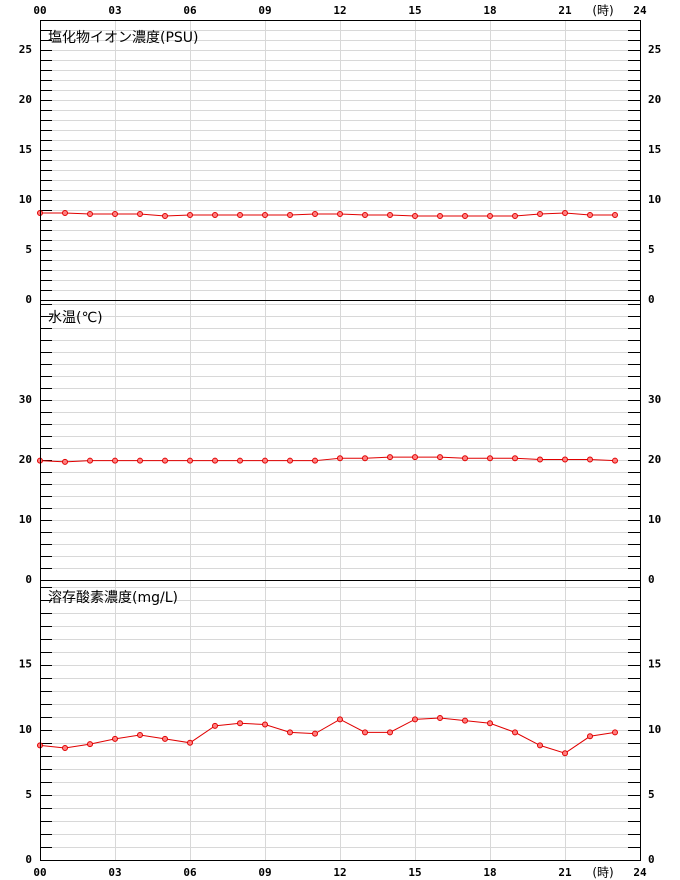 This screenshot has height=880, width=680. Describe the element at coordinates (654, 399) in the screenshot. I see `y-tick-label-right: 30` at that location.